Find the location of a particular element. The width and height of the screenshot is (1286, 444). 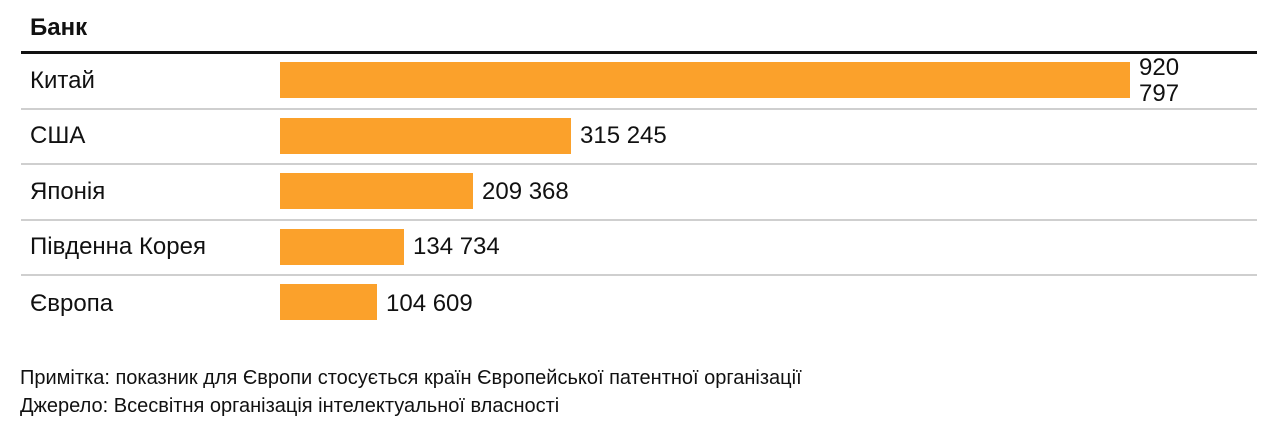

chart-row: США 315 245 is located at coordinates (639, 137).